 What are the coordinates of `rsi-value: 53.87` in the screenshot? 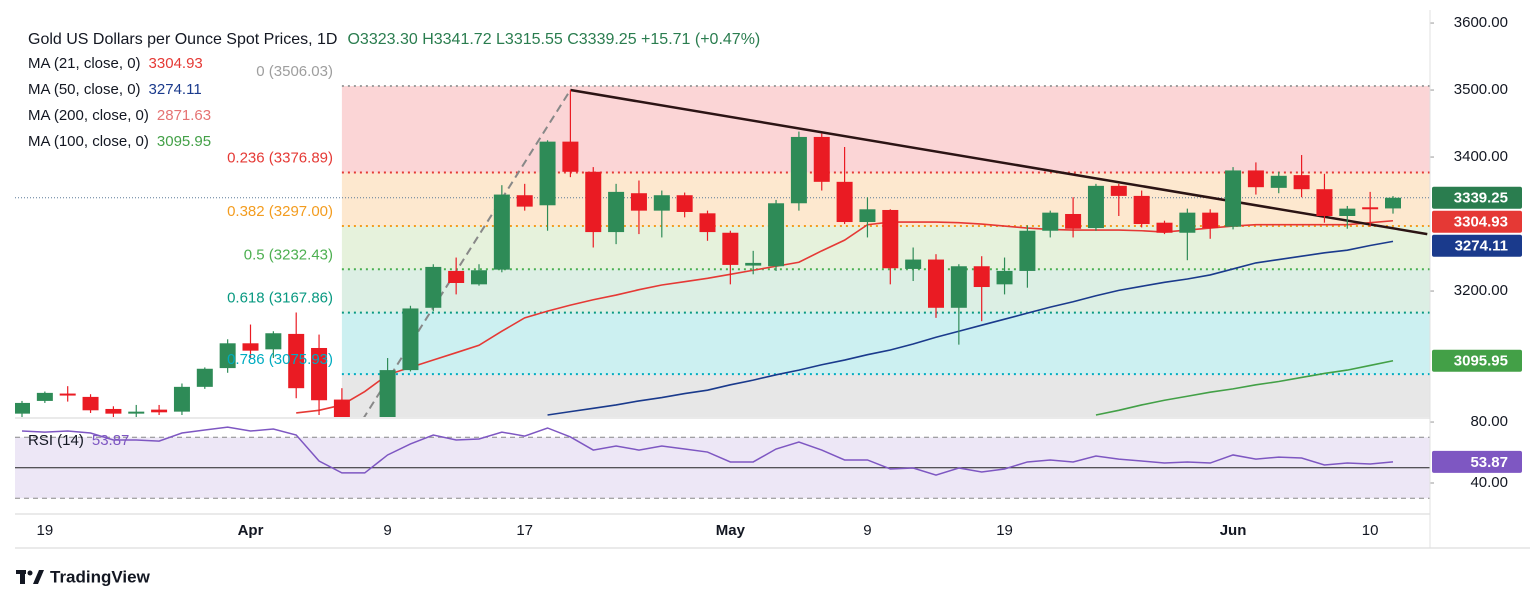 It's located at (111, 440).